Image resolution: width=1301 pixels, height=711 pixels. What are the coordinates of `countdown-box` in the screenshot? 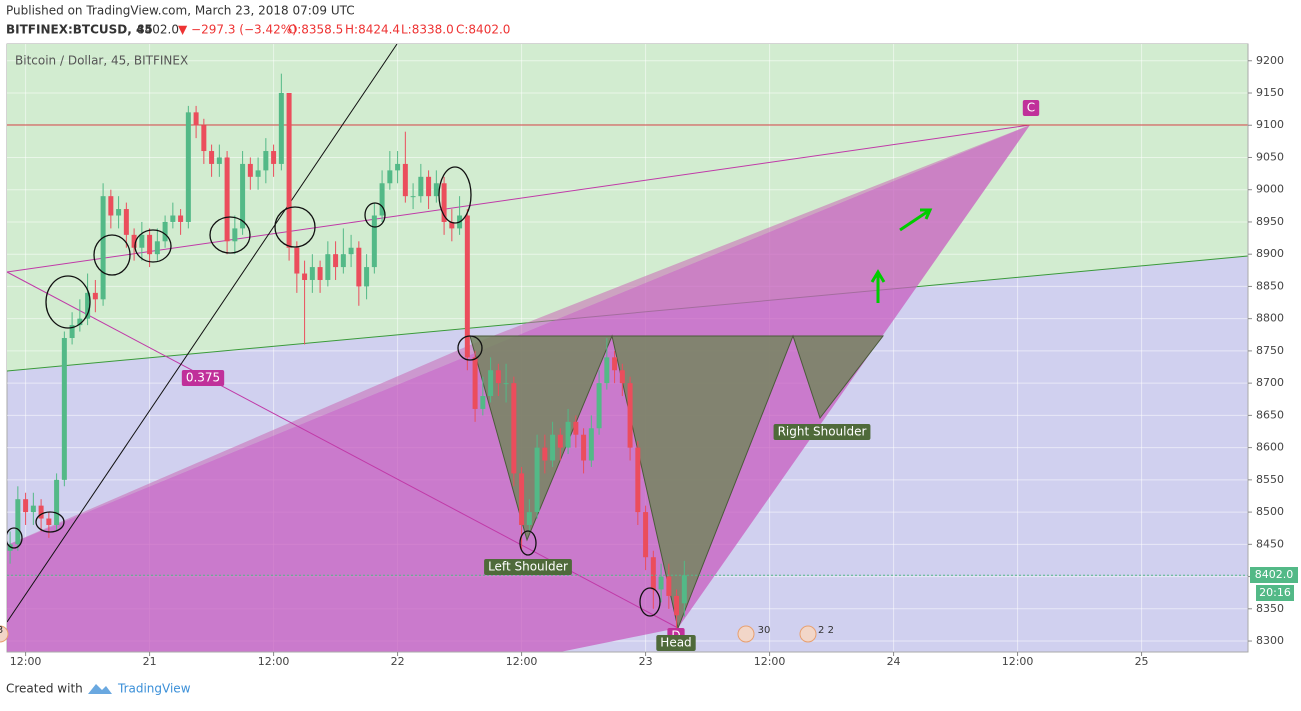 It's located at (1275, 593).